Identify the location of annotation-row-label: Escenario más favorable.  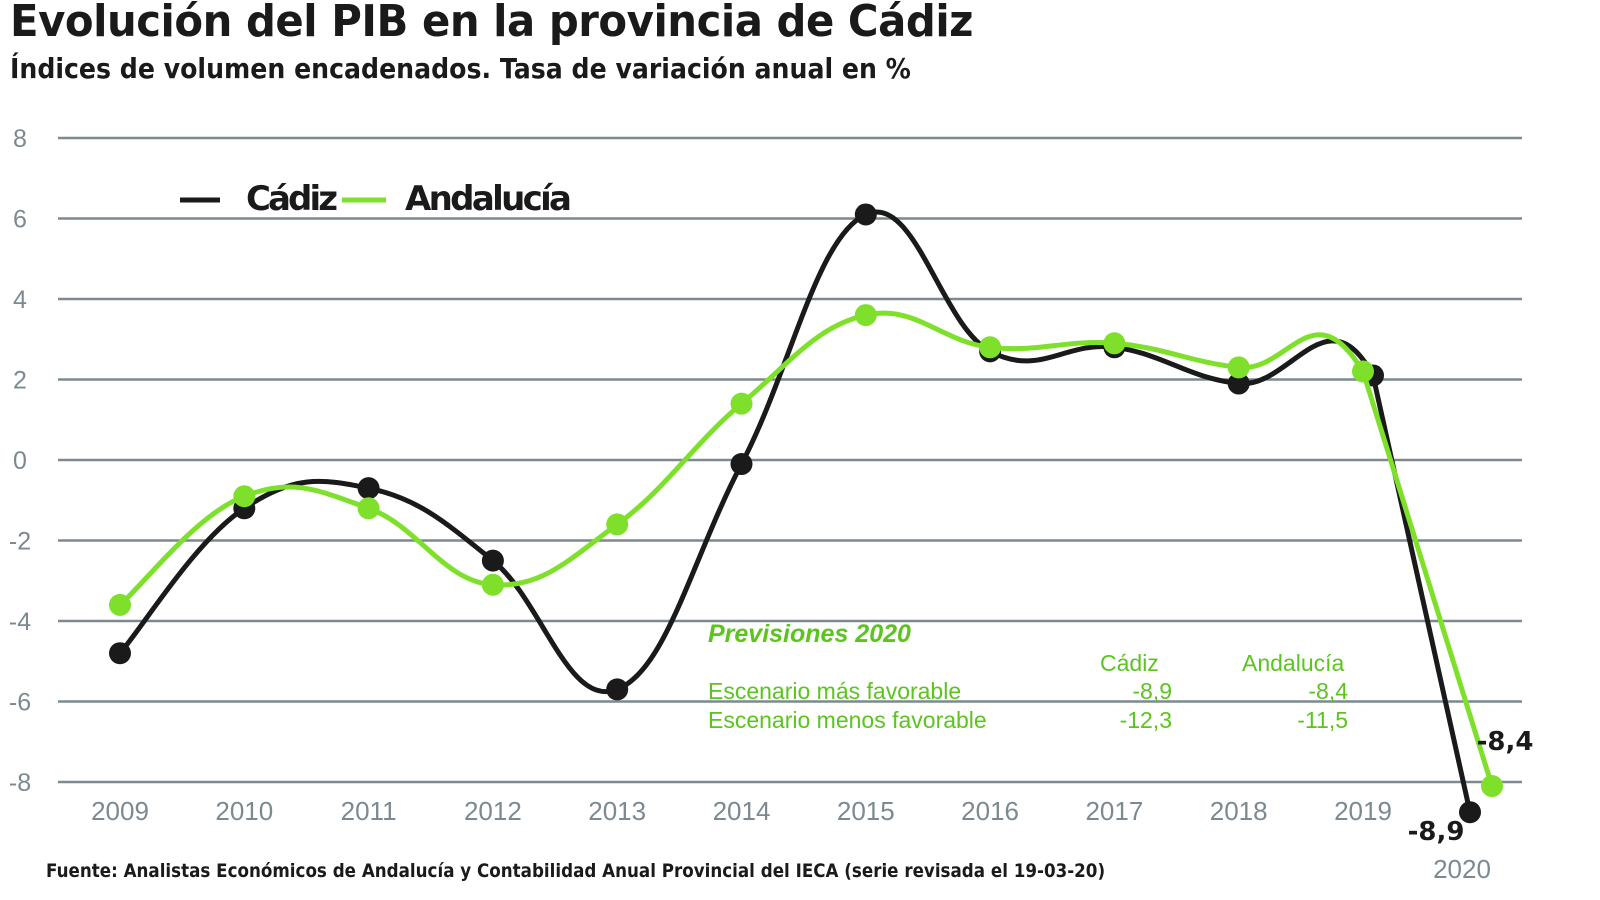
(834, 691).